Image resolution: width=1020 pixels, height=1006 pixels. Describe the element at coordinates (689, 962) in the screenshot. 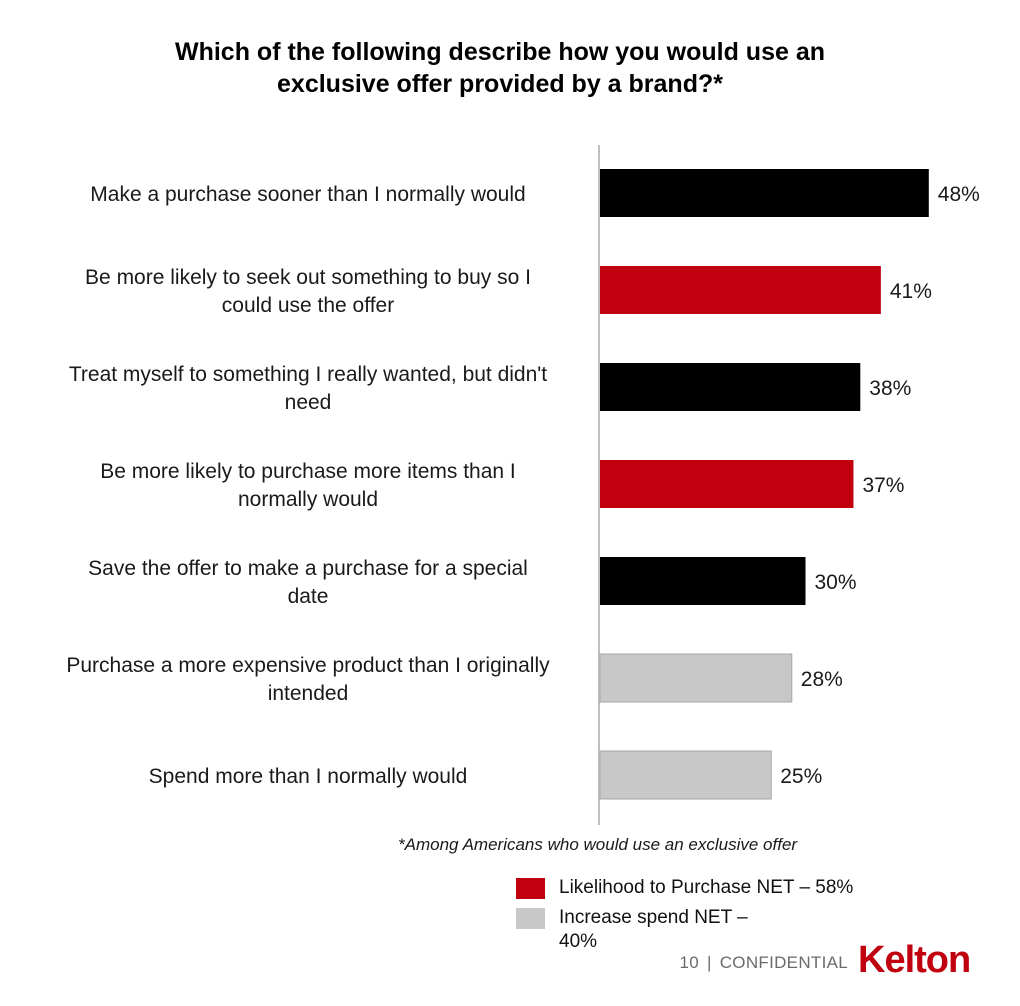

I see `page-number: 10` at that location.